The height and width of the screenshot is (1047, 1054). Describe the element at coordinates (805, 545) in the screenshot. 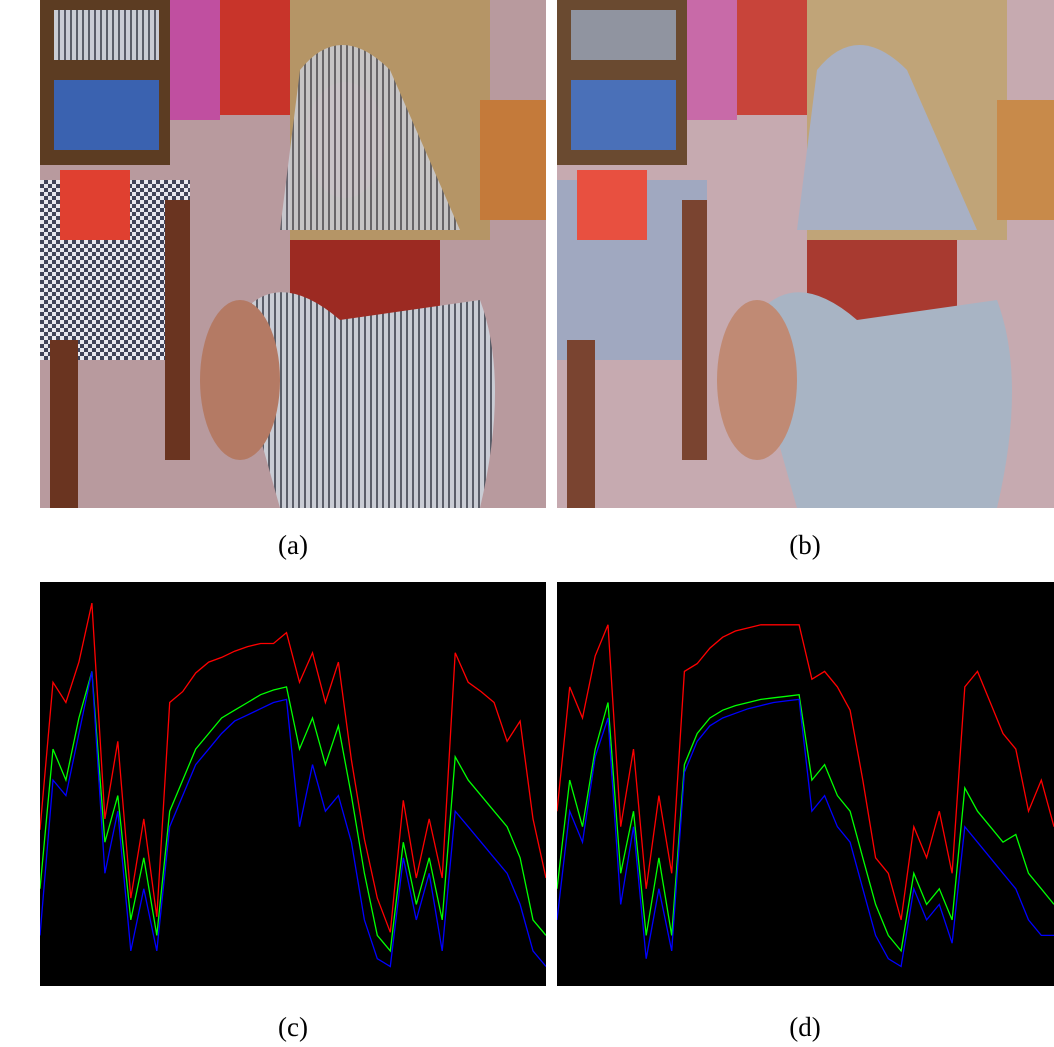

I see `panel-label: (b)` at that location.